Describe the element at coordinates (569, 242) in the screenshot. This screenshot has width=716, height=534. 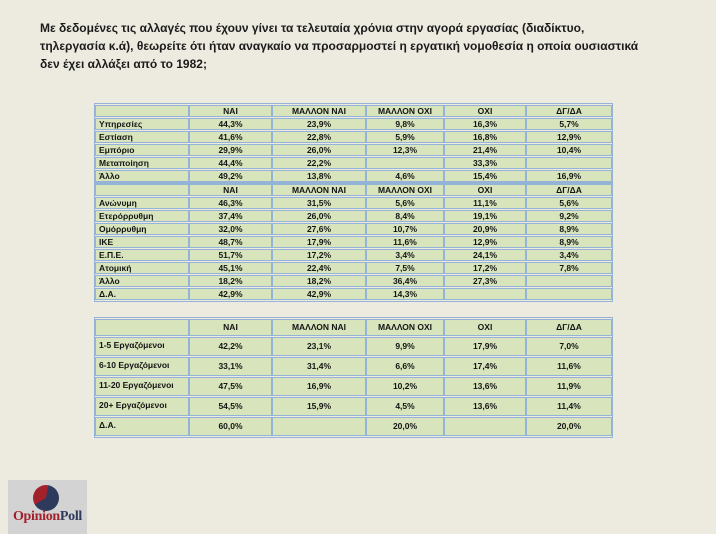
I see `table-cell: 8,9%` at that location.